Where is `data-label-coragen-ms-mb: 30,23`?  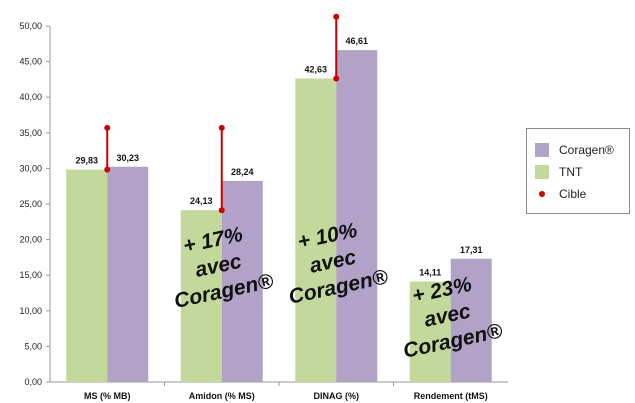 data-label-coragen-ms-mb: 30,23 is located at coordinates (127, 158).